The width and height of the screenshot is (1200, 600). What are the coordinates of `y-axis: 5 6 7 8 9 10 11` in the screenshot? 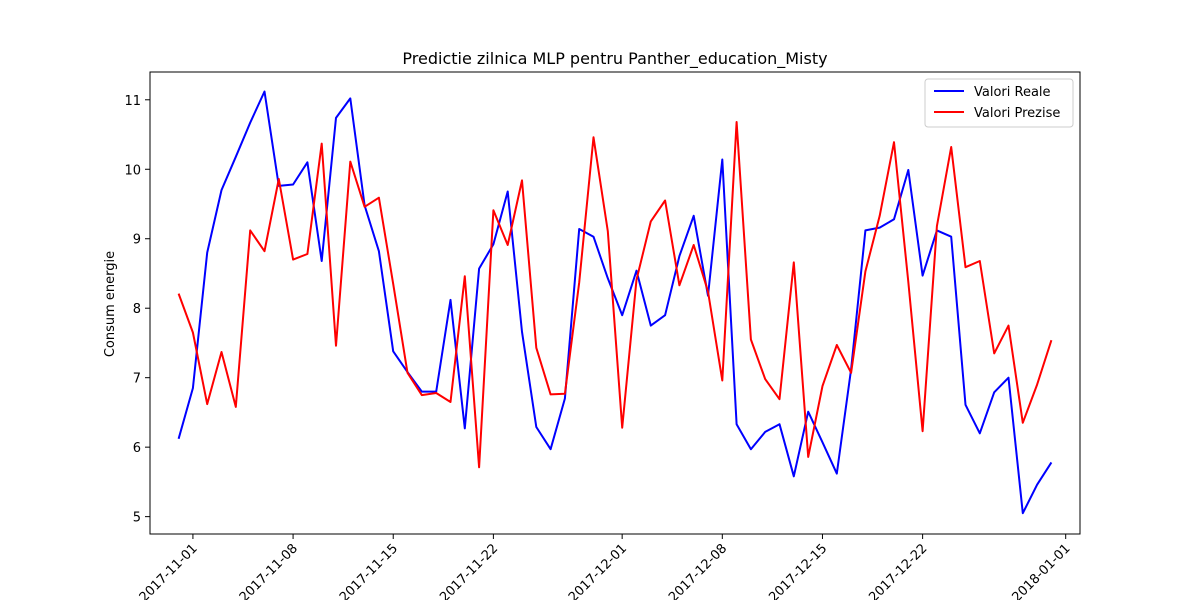 It's located at (137, 310).